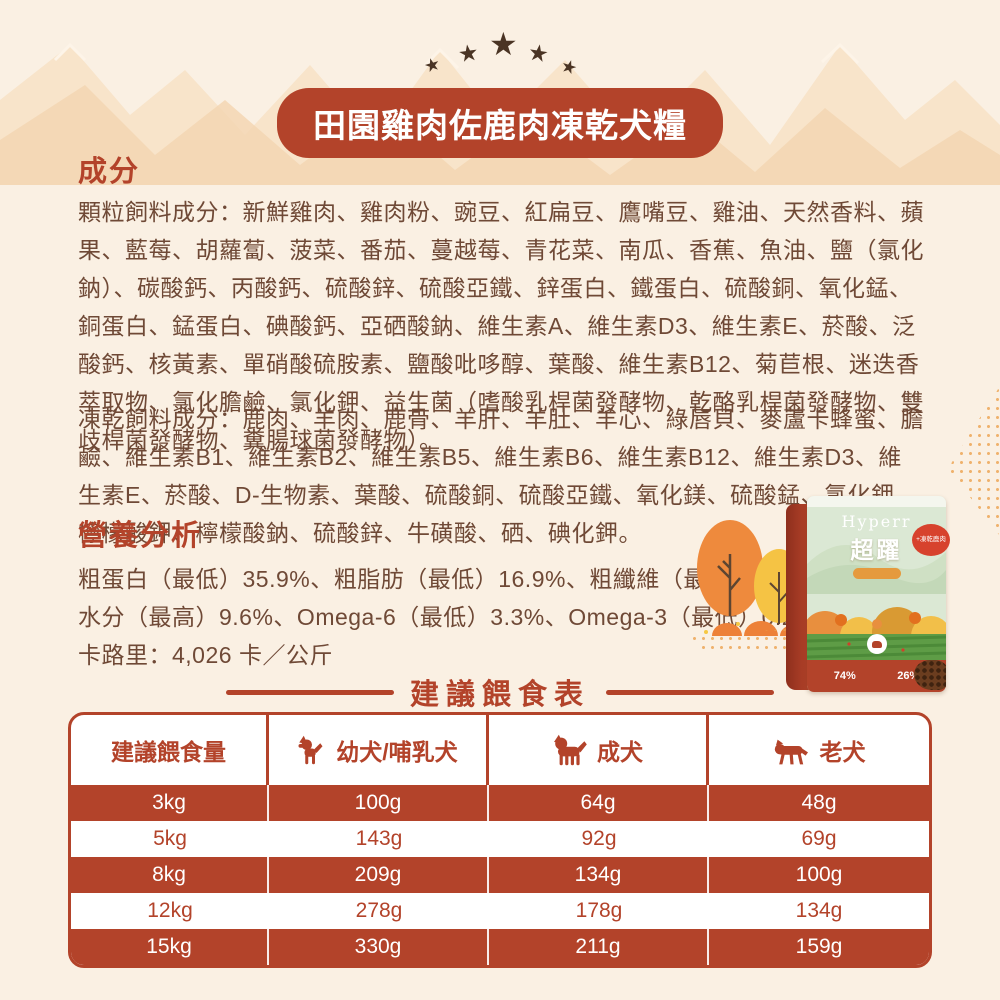 The height and width of the screenshot is (1000, 1000). I want to click on table-row: 12kg 278g 178g 134g, so click(500, 911).